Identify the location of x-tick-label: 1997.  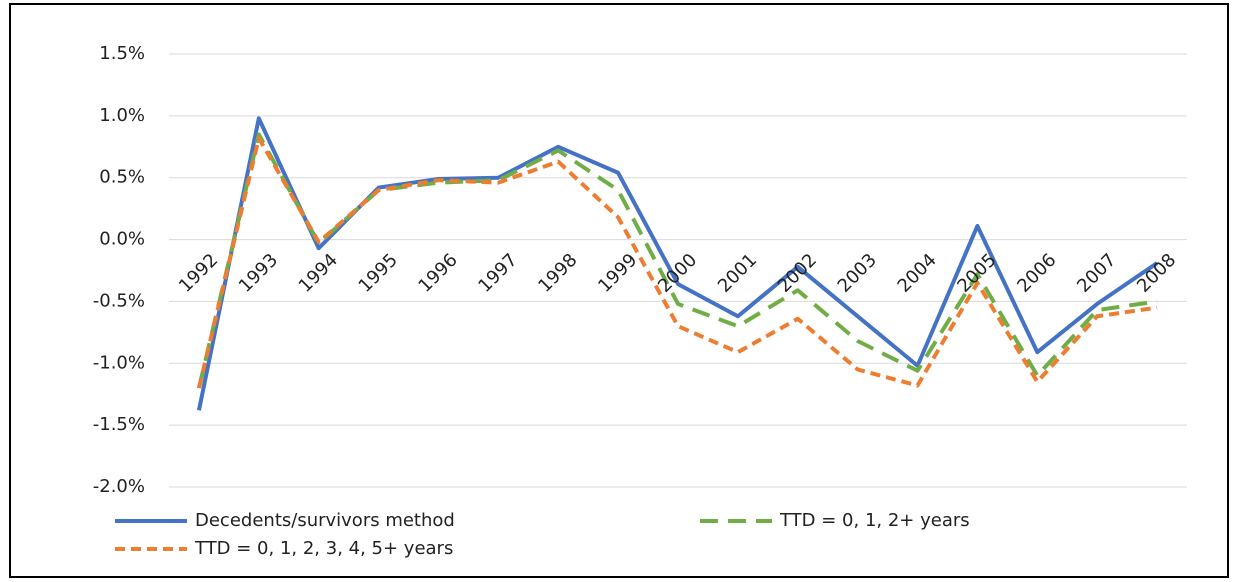
(497, 273).